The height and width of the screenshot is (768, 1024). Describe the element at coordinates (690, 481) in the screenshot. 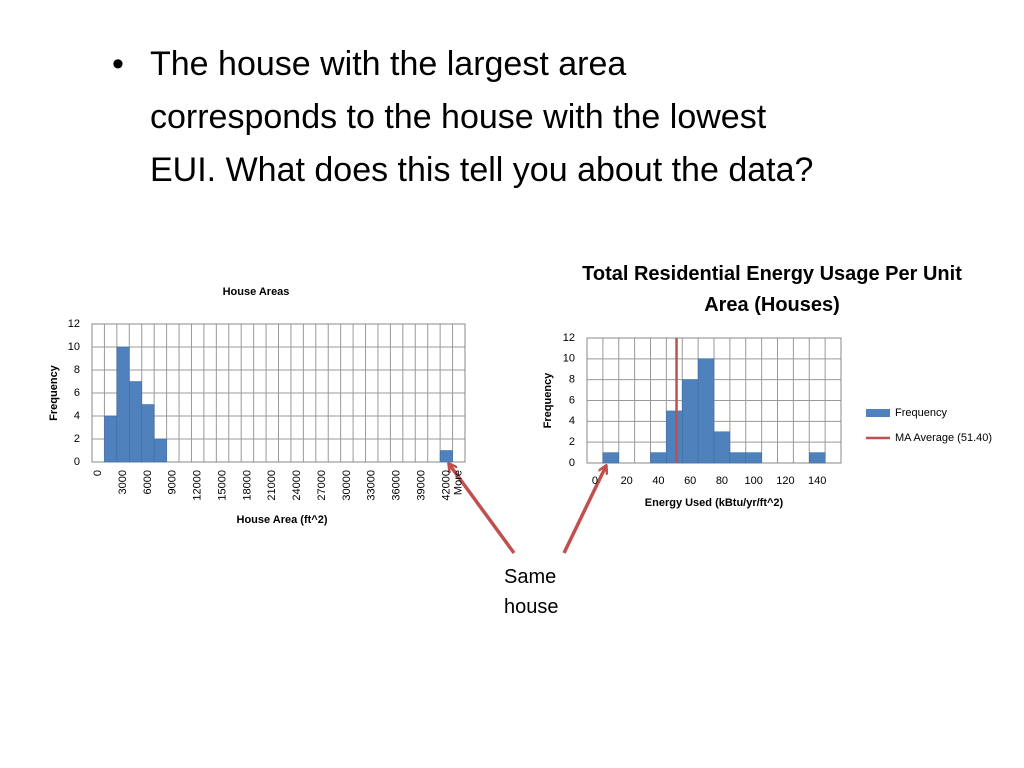

I see `x-tick-label: 60` at that location.